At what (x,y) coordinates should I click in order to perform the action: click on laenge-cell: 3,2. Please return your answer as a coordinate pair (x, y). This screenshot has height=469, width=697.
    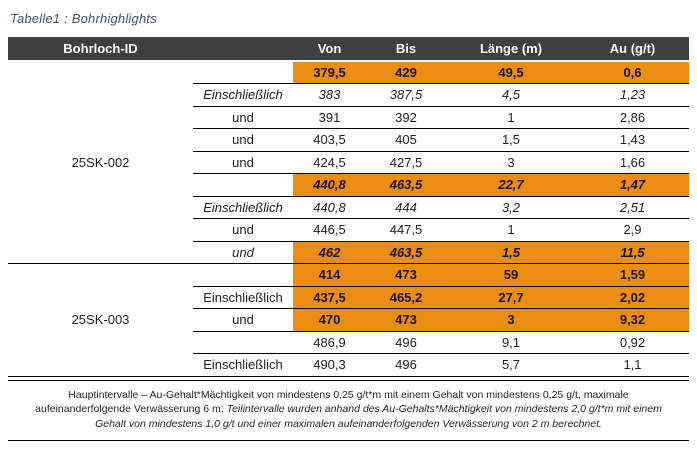
    Looking at the image, I should click on (511, 207).